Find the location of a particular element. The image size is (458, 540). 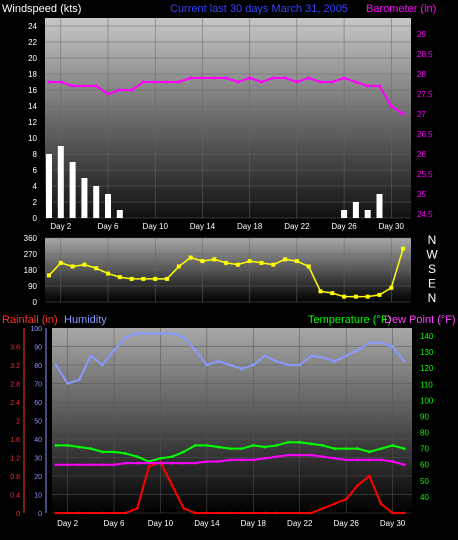

temp-y-tick-label: 120 is located at coordinates (427, 368).